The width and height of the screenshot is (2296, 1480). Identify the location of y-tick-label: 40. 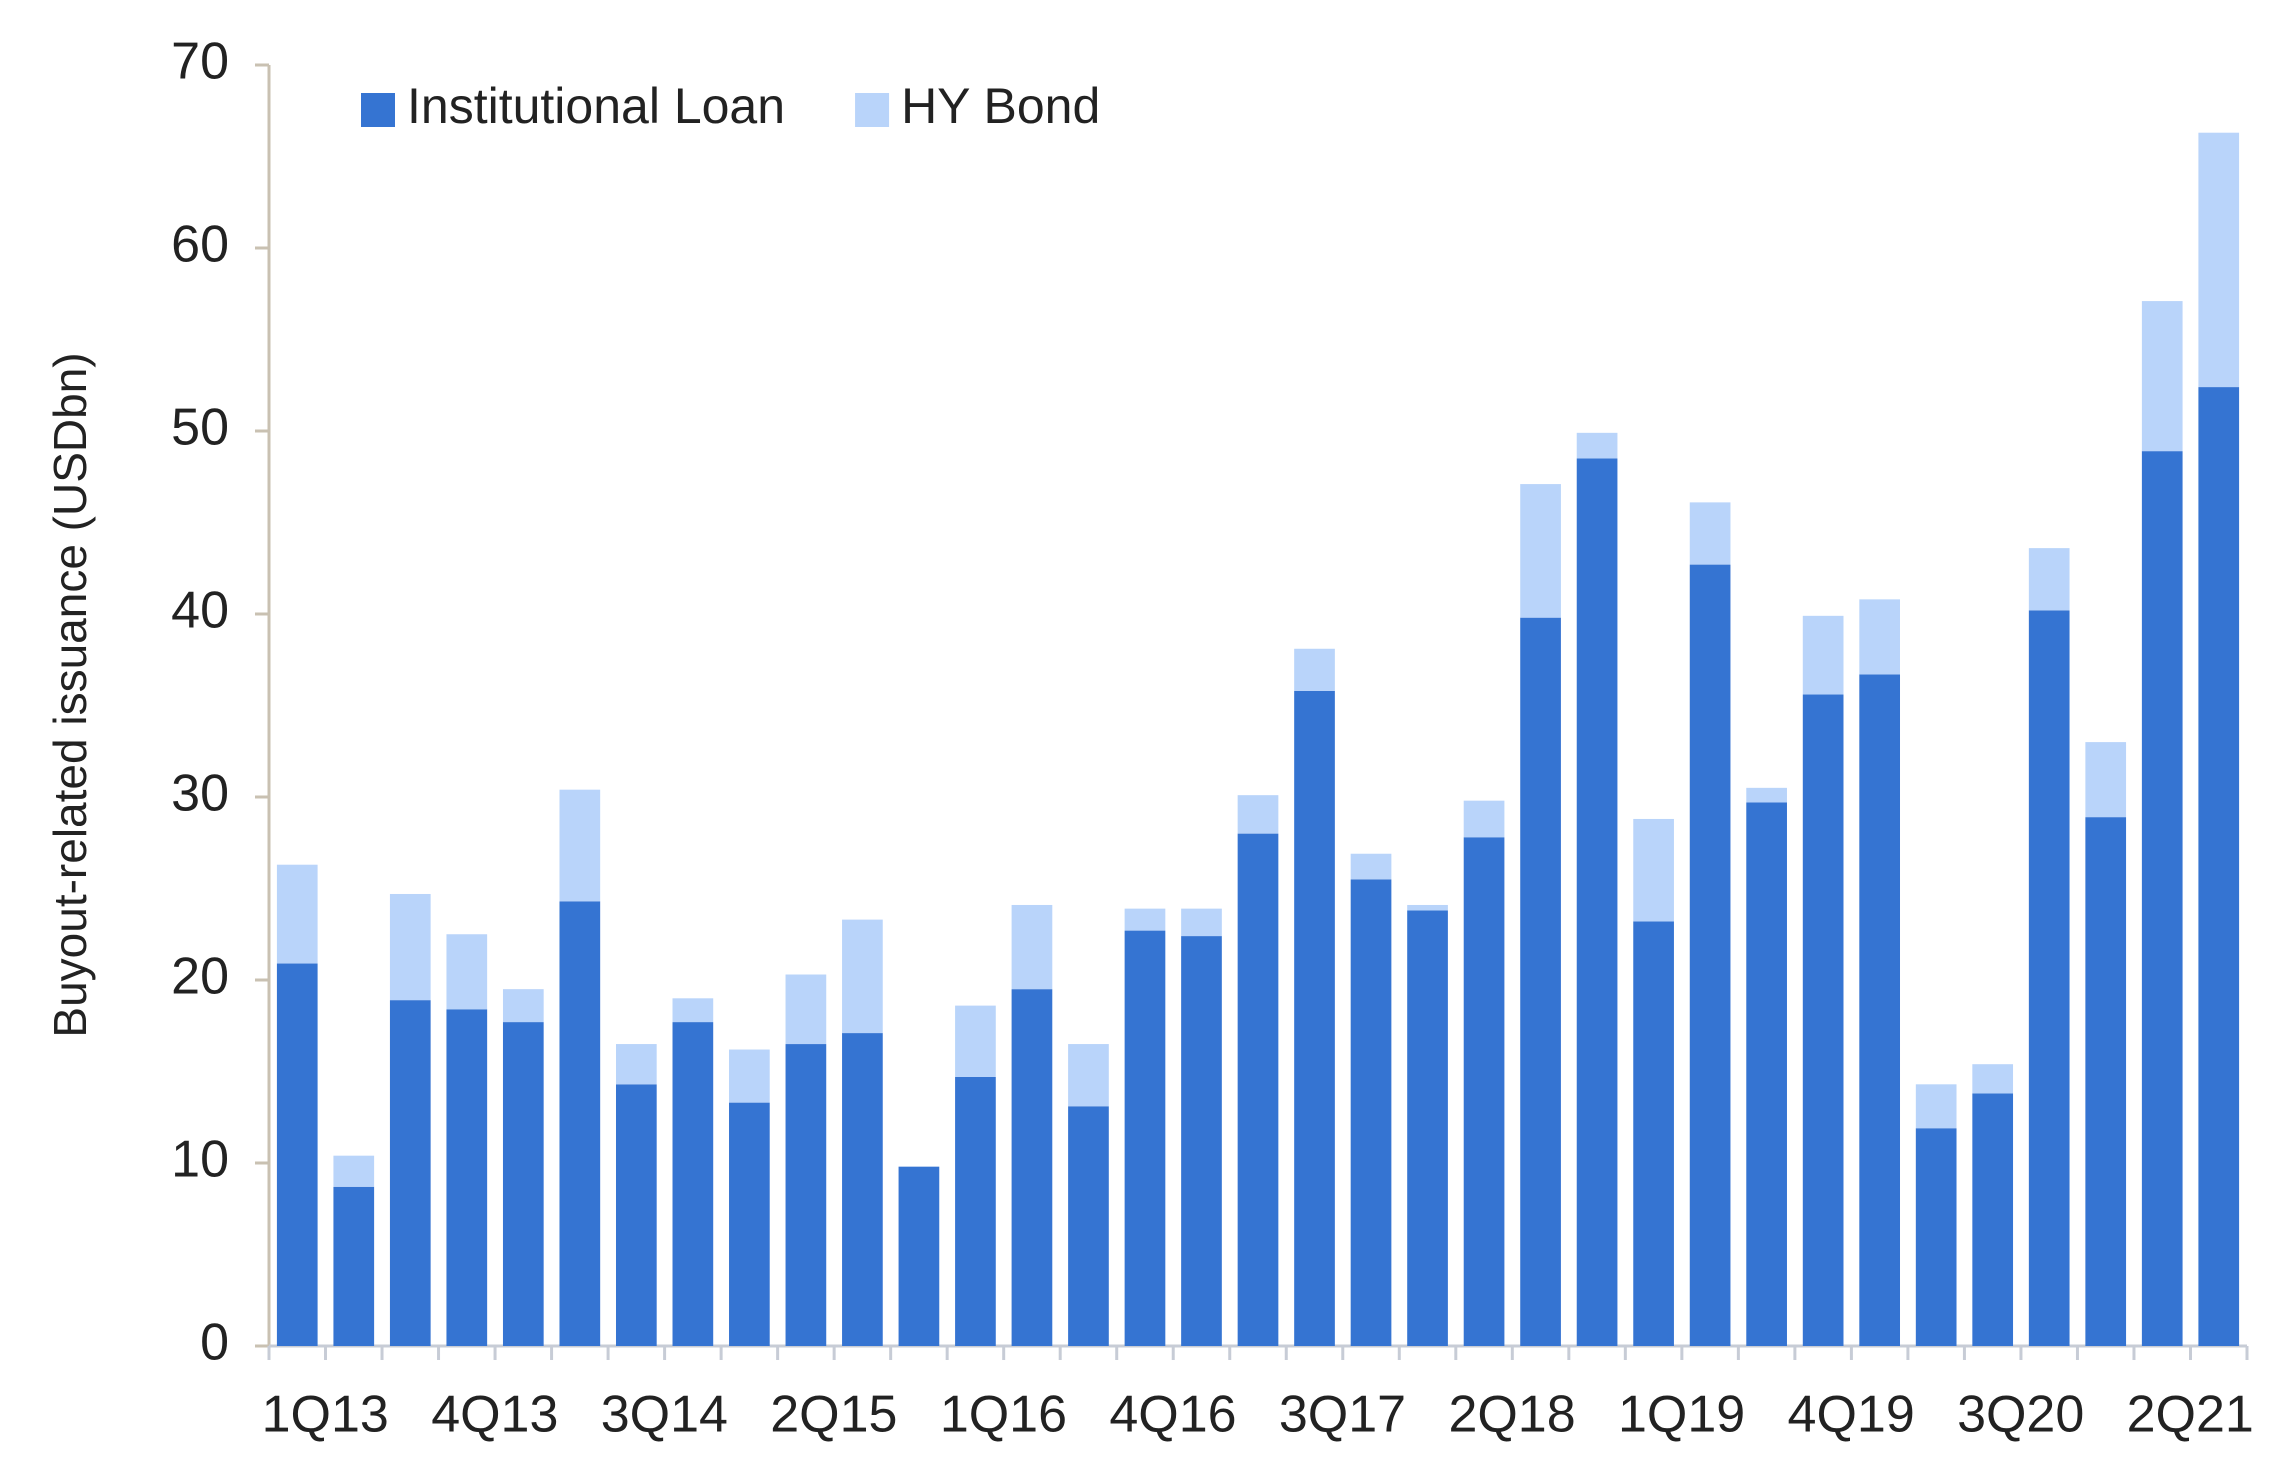
(200, 611).